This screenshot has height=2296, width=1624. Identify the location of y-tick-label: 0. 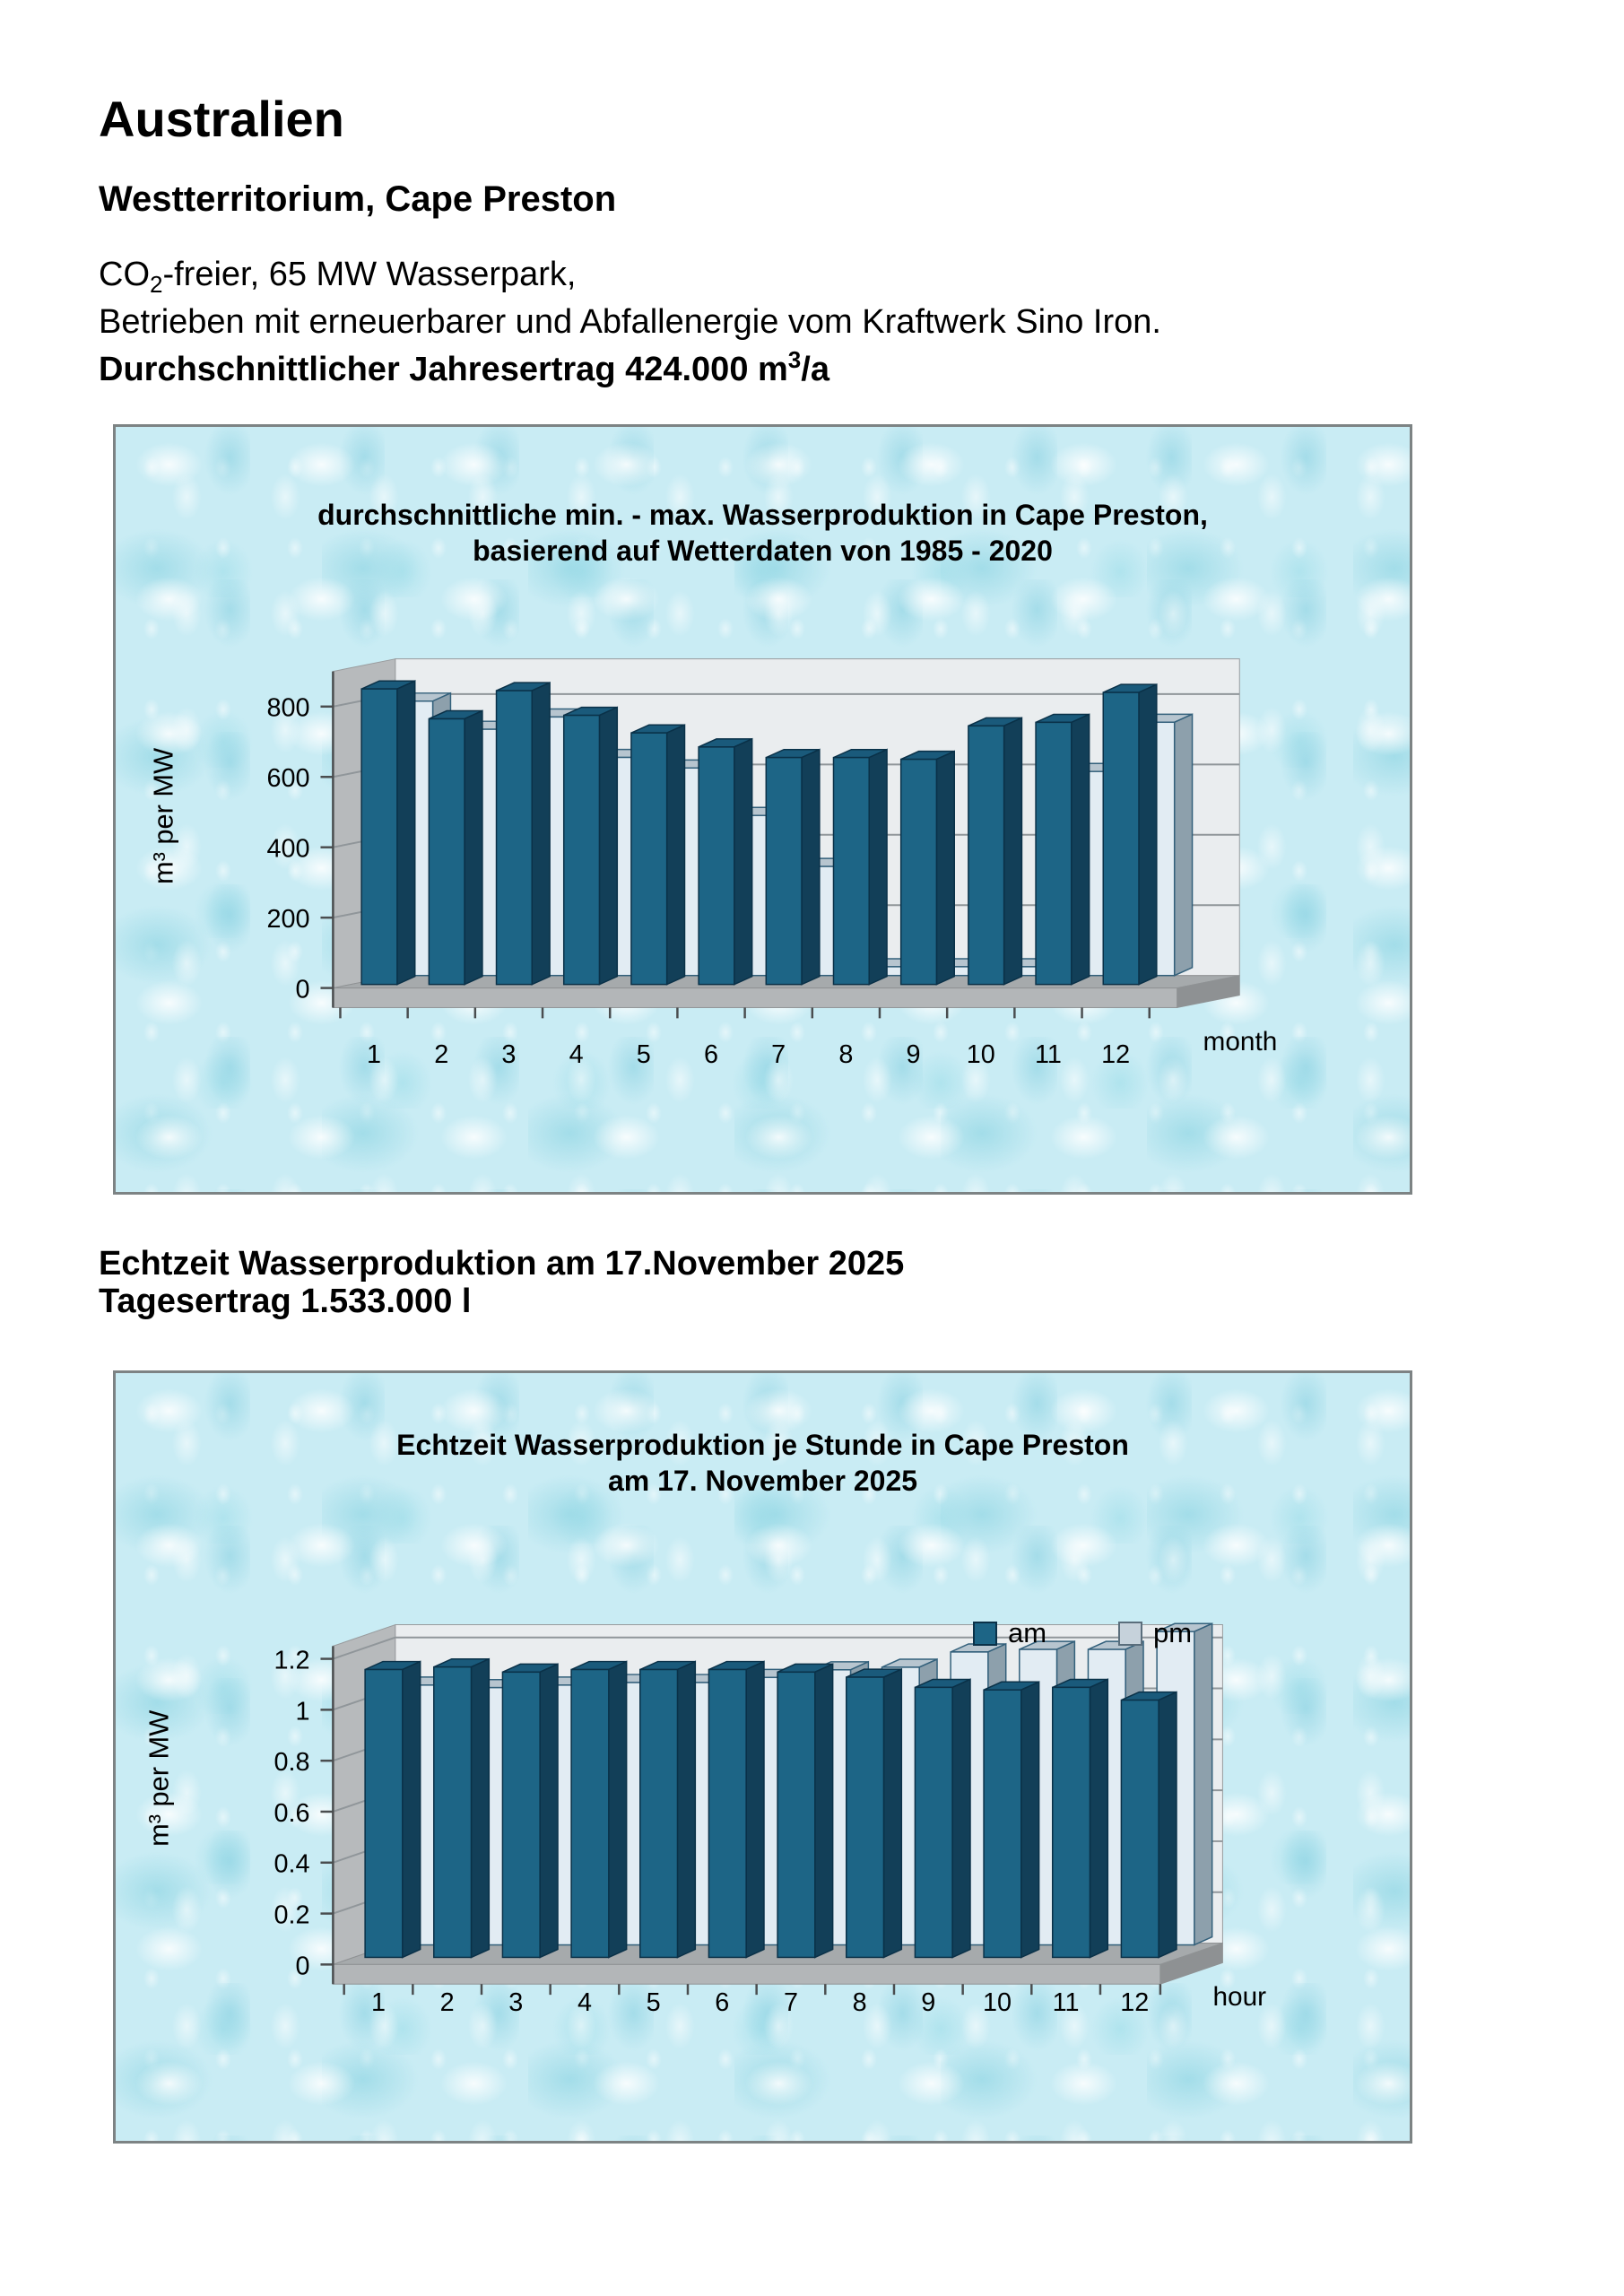
(303, 990).